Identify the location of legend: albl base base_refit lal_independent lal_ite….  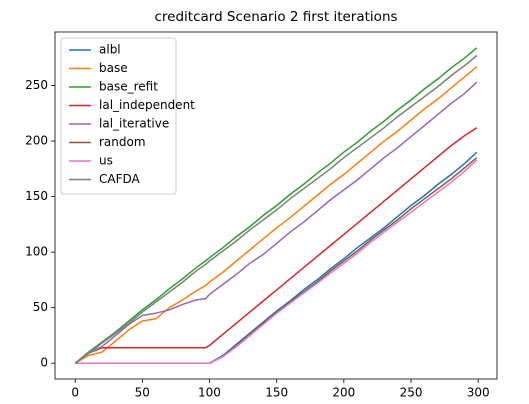
(127, 116).